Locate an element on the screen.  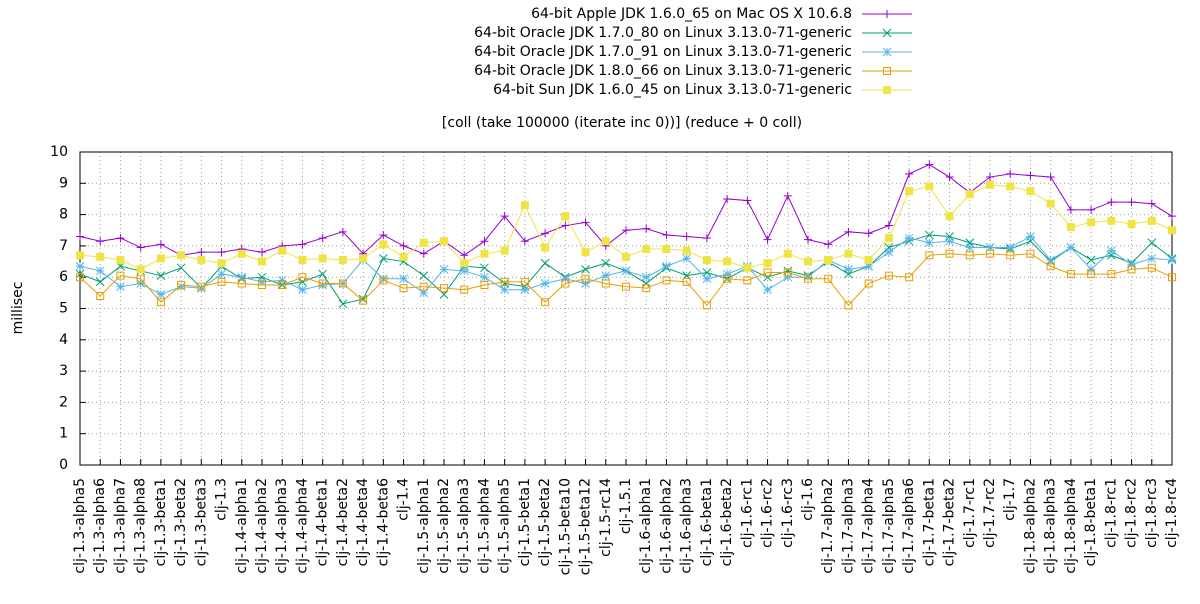
x-tick-label: clj-1.3-beta1 is located at coordinates (161, 522).